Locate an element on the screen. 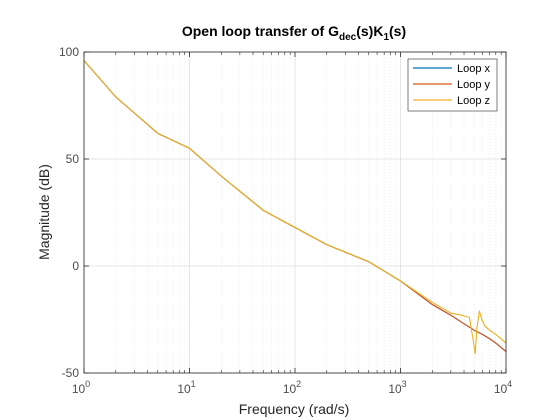 The width and height of the screenshot is (560, 420). x-tick-label: 10² is located at coordinates (292, 387).